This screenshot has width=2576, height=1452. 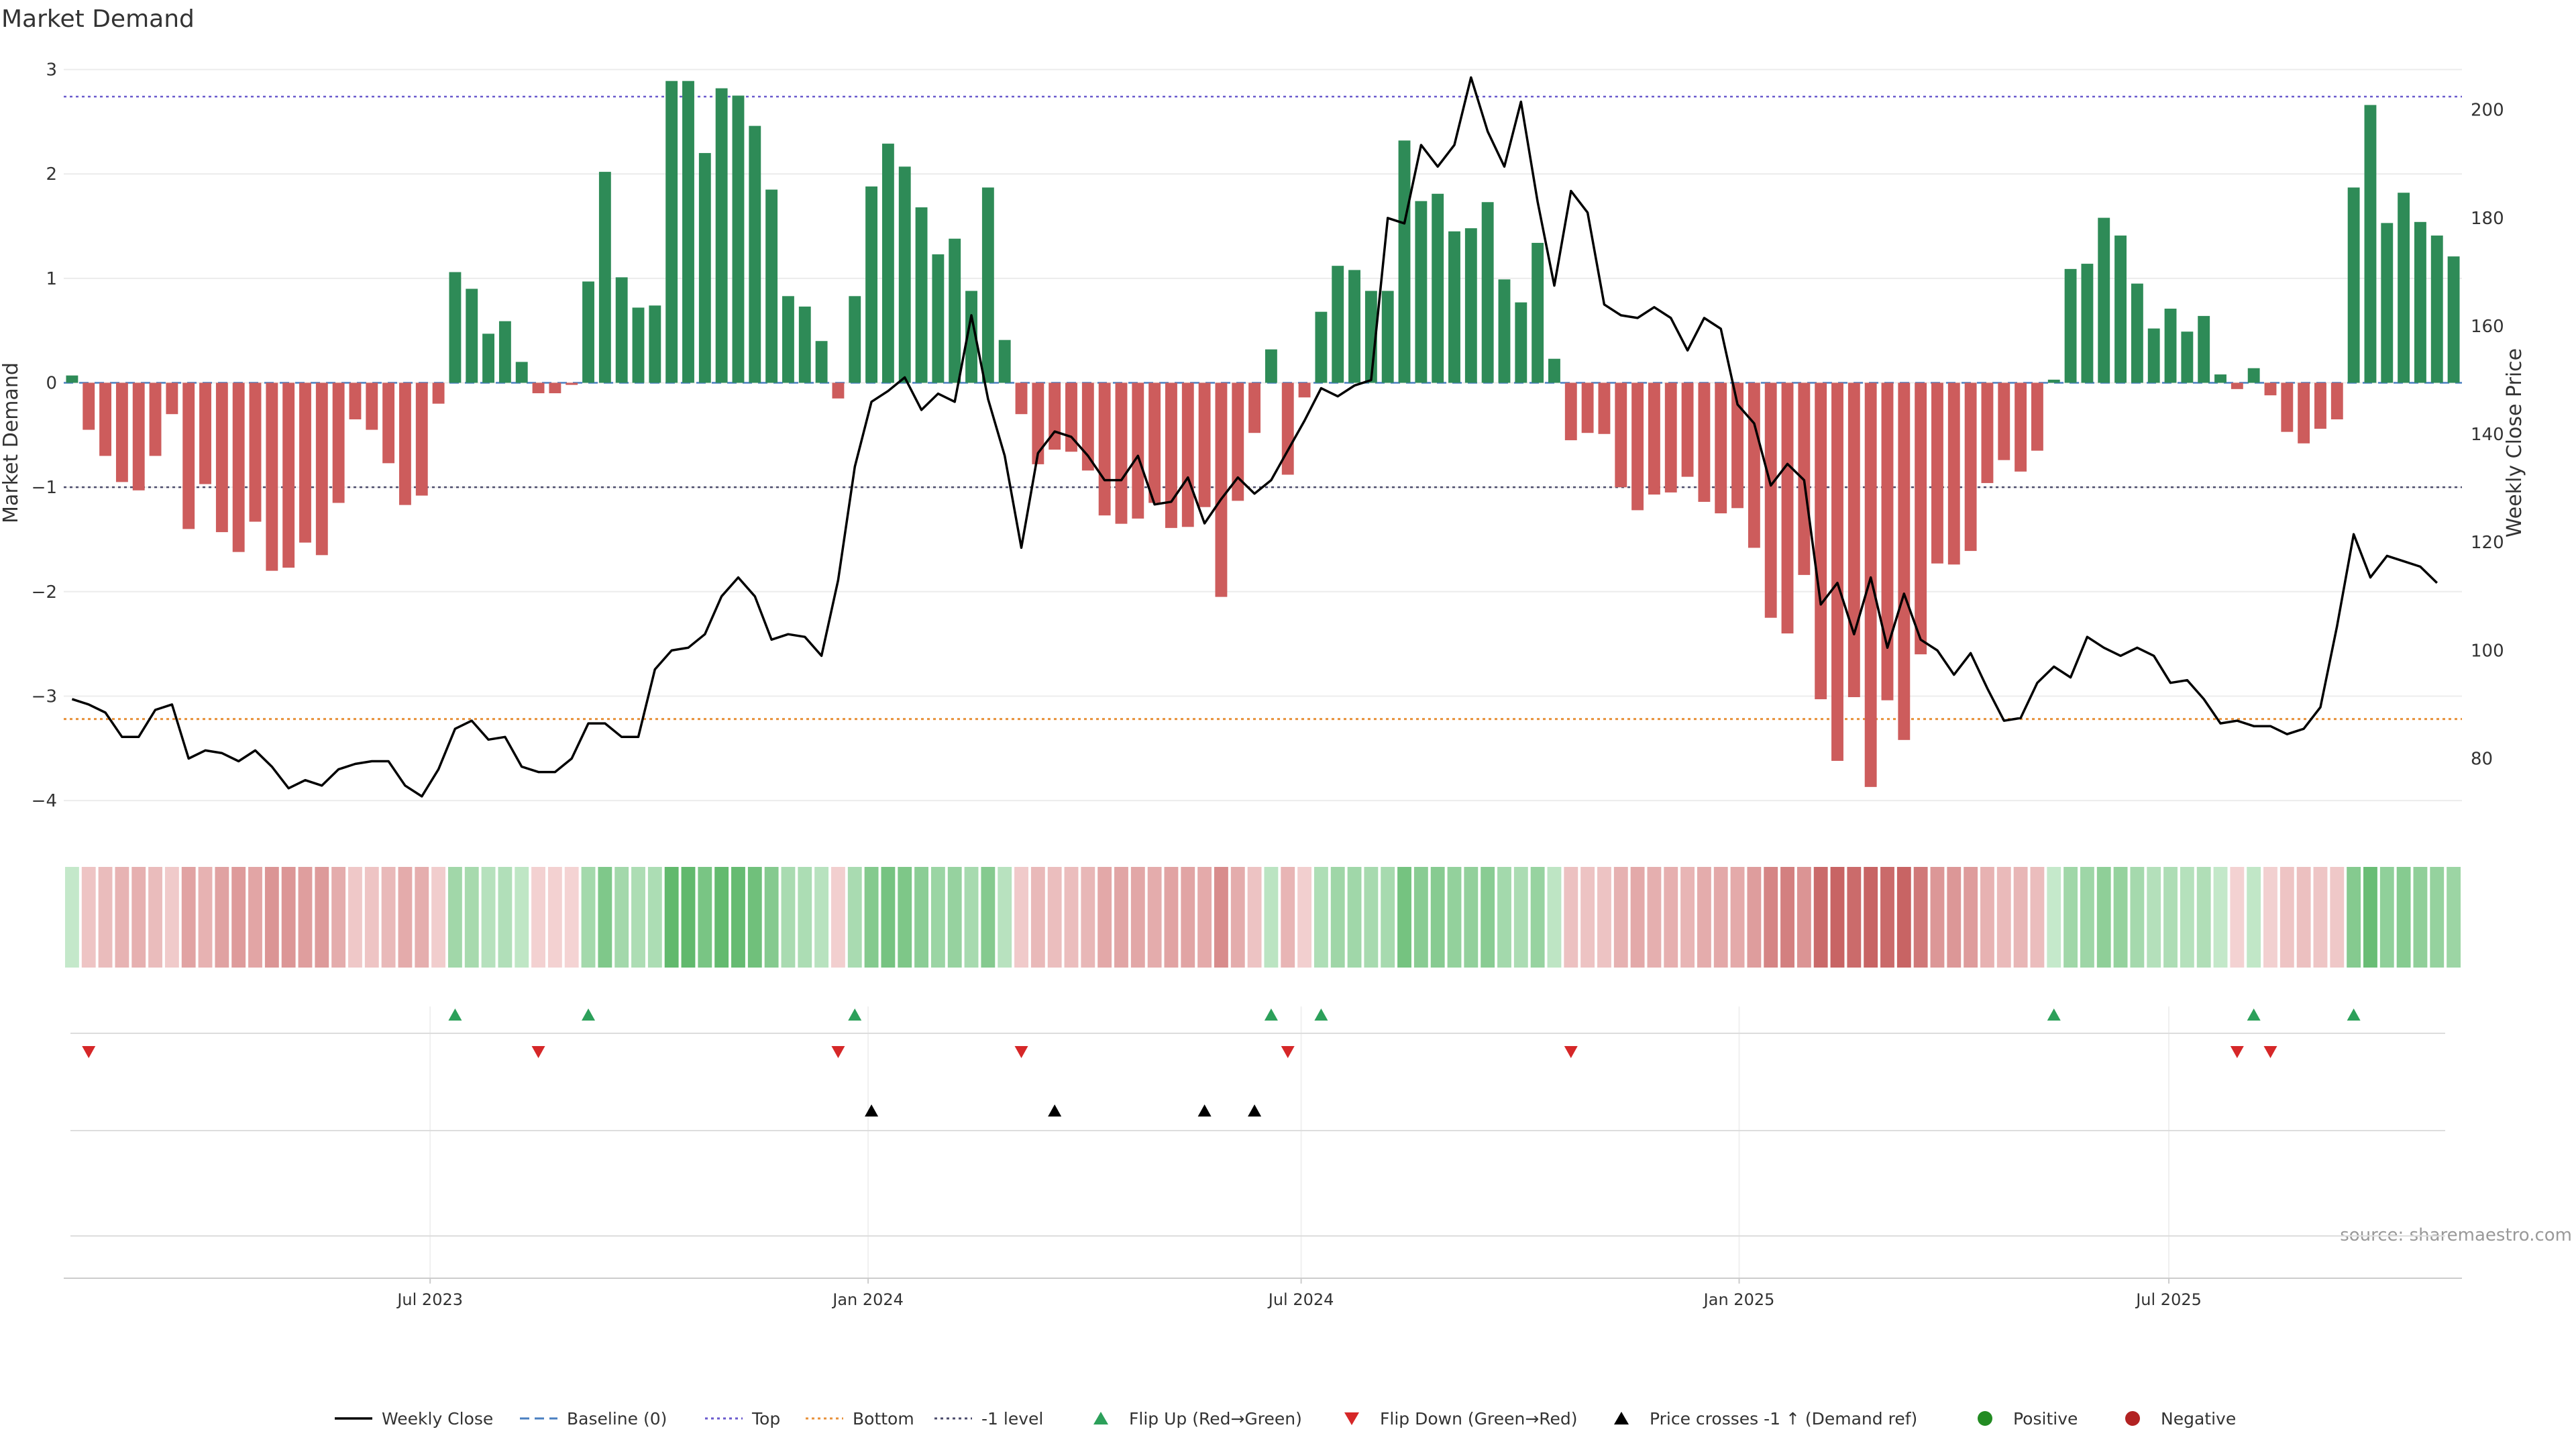 I want to click on y-axis-ticks: 3 2 1 0 −1 −2 −3 −4, so click(x=44, y=436).